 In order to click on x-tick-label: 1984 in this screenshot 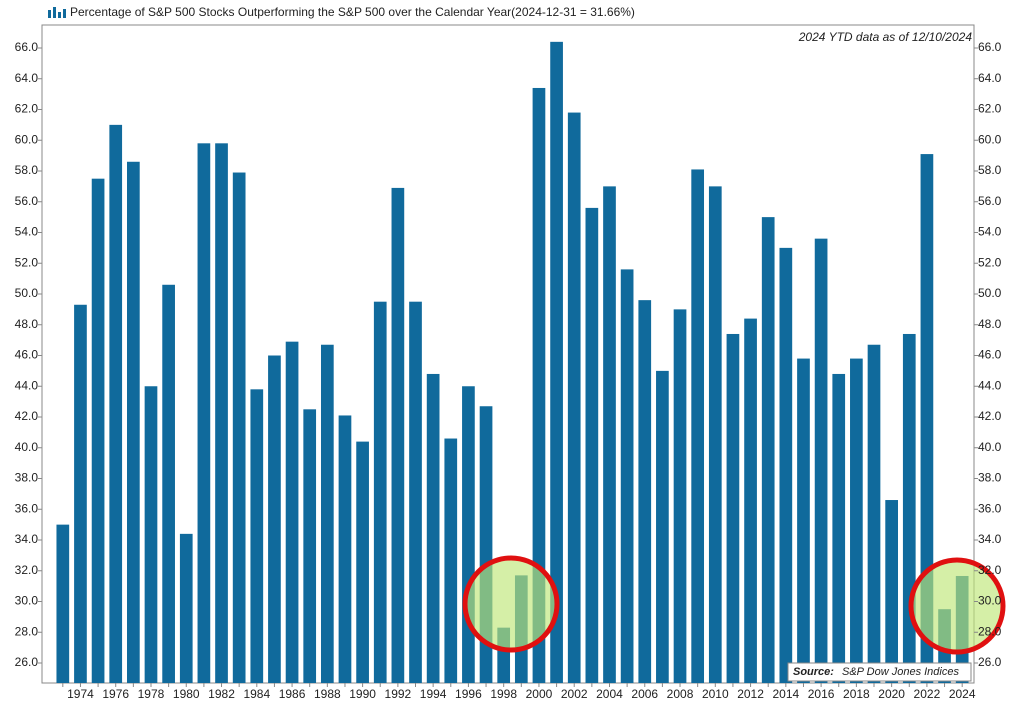, I will do `click(256, 694)`.